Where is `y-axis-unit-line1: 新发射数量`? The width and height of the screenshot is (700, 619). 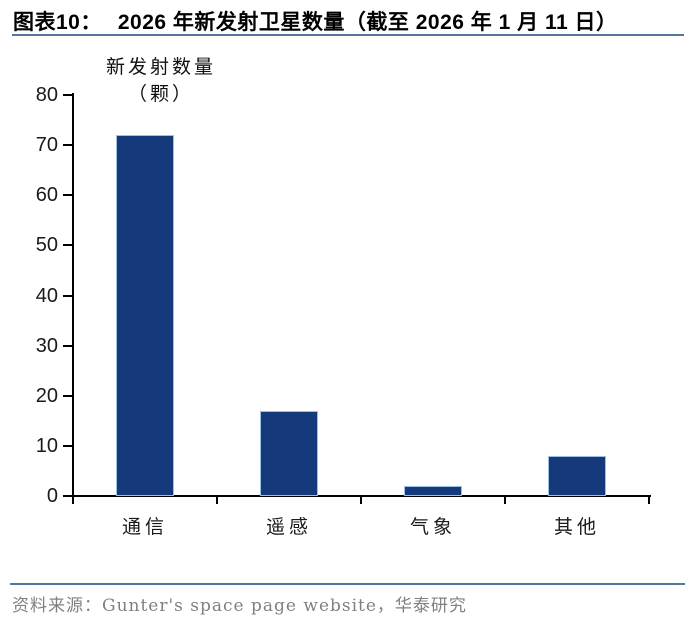 y-axis-unit-line1: 新发射数量 is located at coordinates (160, 67).